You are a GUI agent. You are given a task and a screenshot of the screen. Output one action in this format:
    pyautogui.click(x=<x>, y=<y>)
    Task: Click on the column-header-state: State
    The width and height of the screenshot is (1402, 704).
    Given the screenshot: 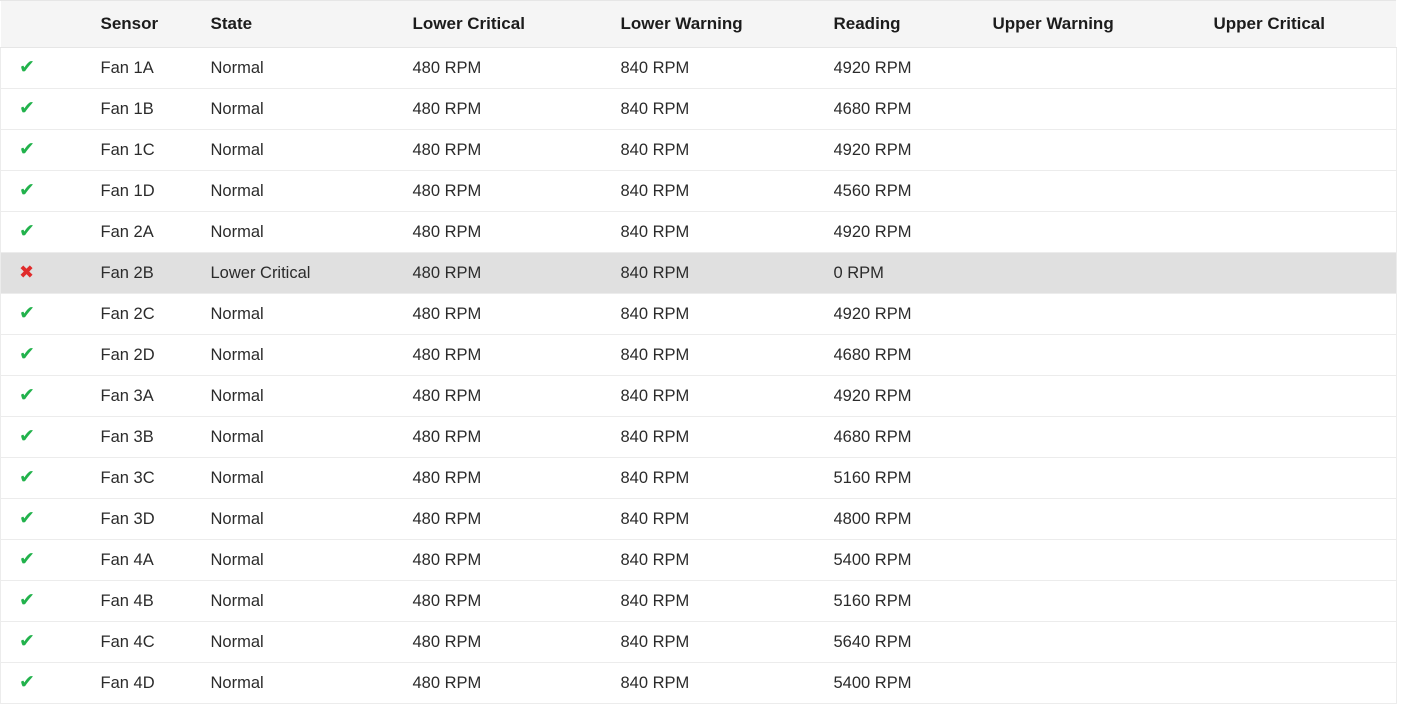 What is the action you would take?
    pyautogui.click(x=306, y=24)
    